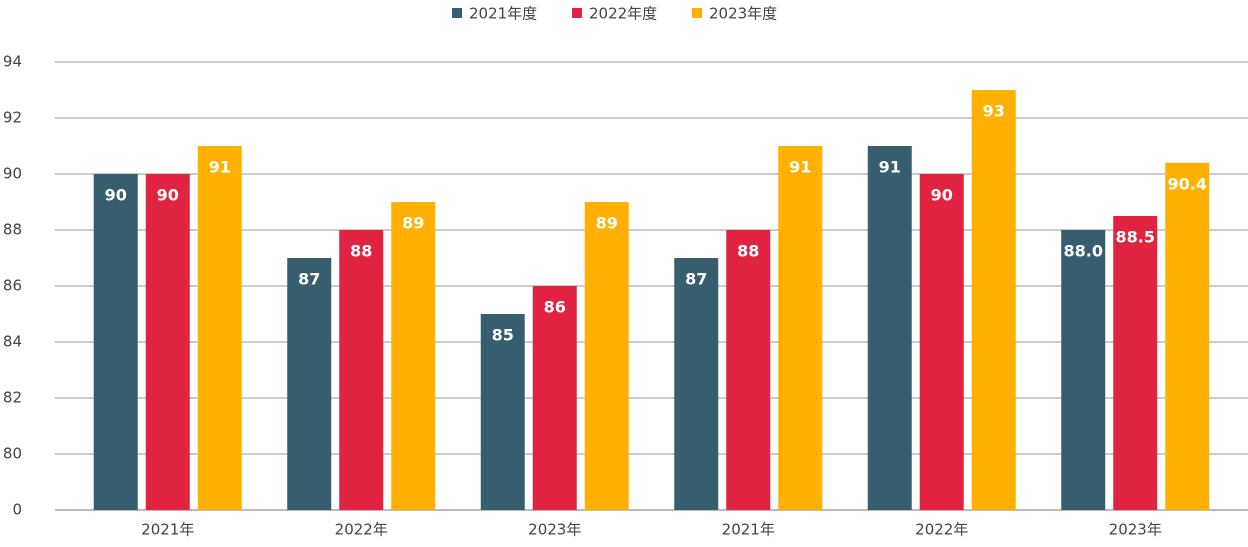 This screenshot has height=547, width=1248. I want to click on y-tick-label: 90, so click(12, 174).